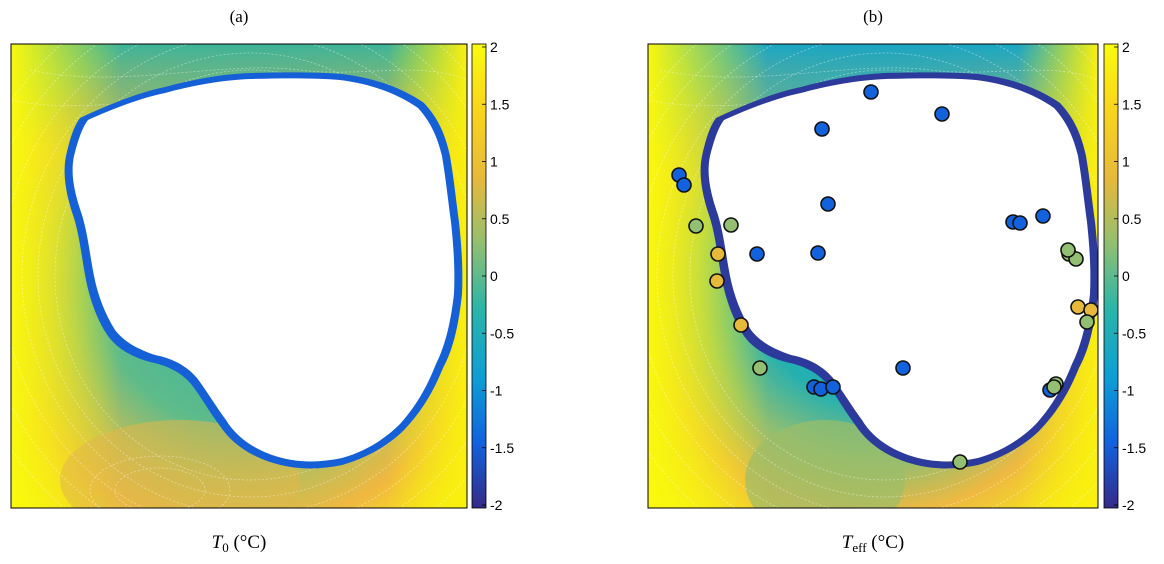 This screenshot has height=564, width=1164. Describe the element at coordinates (886, 542) in the screenshot. I see `panel-b-xlabel-unit: (°C)` at that location.